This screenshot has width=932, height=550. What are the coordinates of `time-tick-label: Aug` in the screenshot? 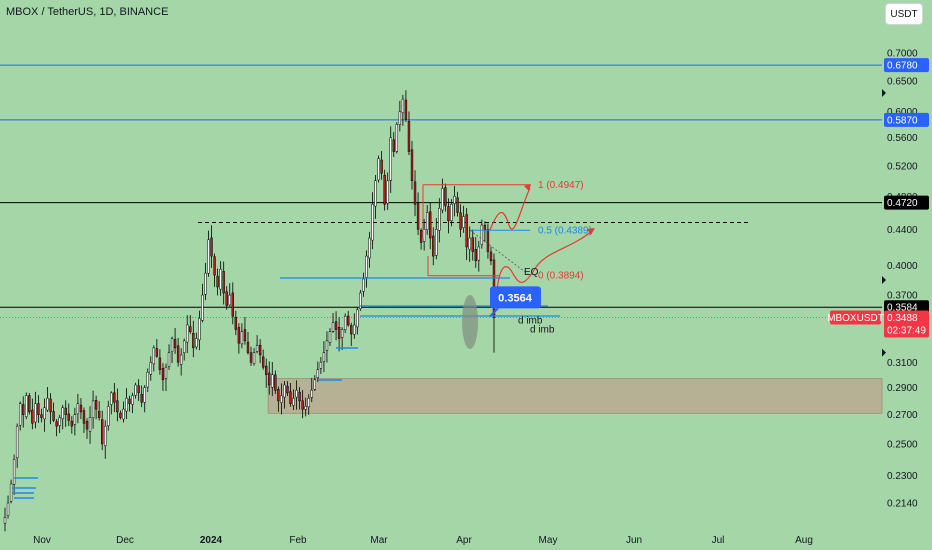 It's located at (804, 540).